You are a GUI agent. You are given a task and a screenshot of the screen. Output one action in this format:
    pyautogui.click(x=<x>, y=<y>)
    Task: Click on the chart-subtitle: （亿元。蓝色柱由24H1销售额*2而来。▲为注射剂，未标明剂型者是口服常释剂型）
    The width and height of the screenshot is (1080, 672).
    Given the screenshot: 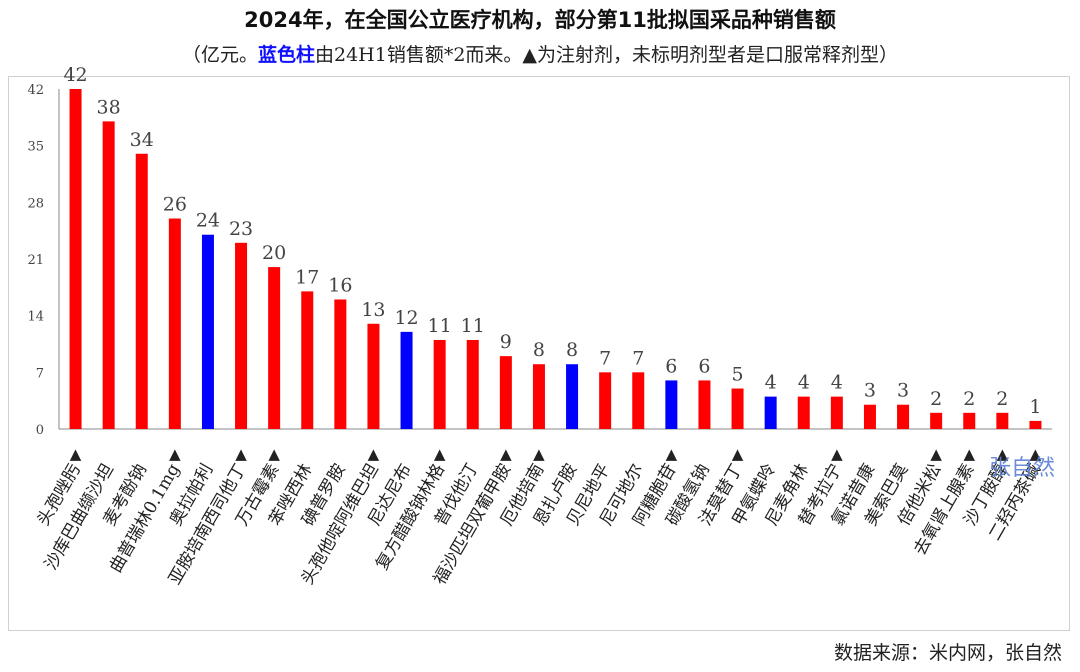 What is the action you would take?
    pyautogui.click(x=540, y=53)
    